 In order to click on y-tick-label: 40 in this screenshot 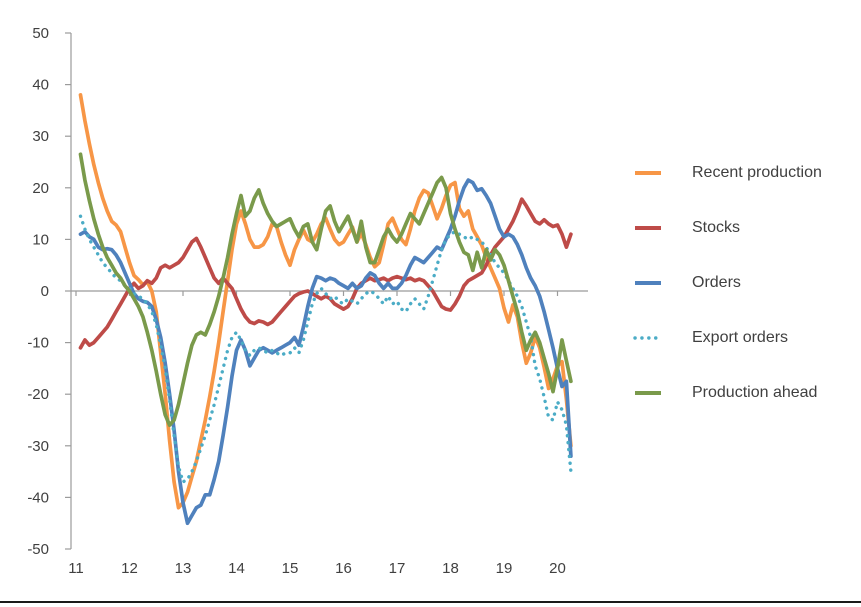, I will do `click(40, 85)`.